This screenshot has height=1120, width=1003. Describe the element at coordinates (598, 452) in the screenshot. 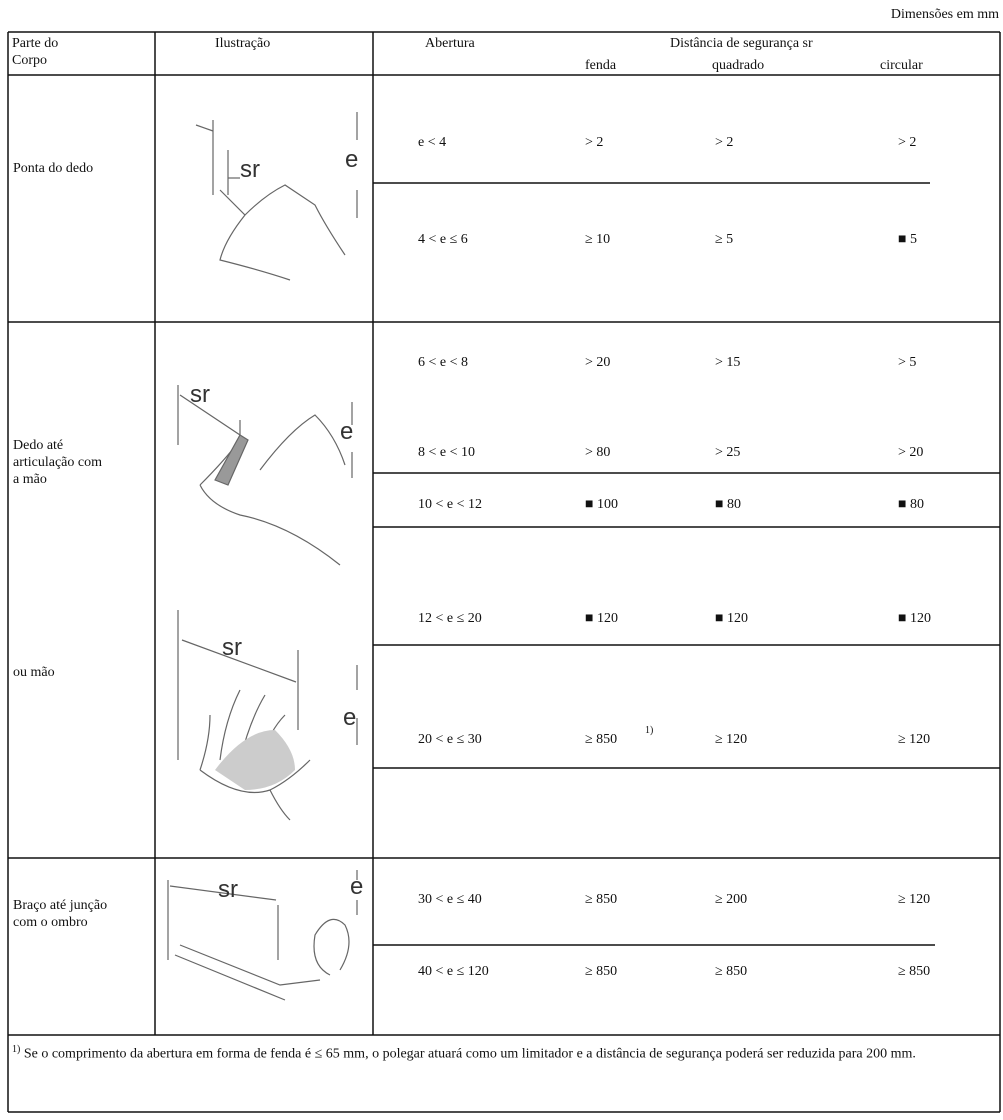

I see `cell-fenda: > 80` at that location.